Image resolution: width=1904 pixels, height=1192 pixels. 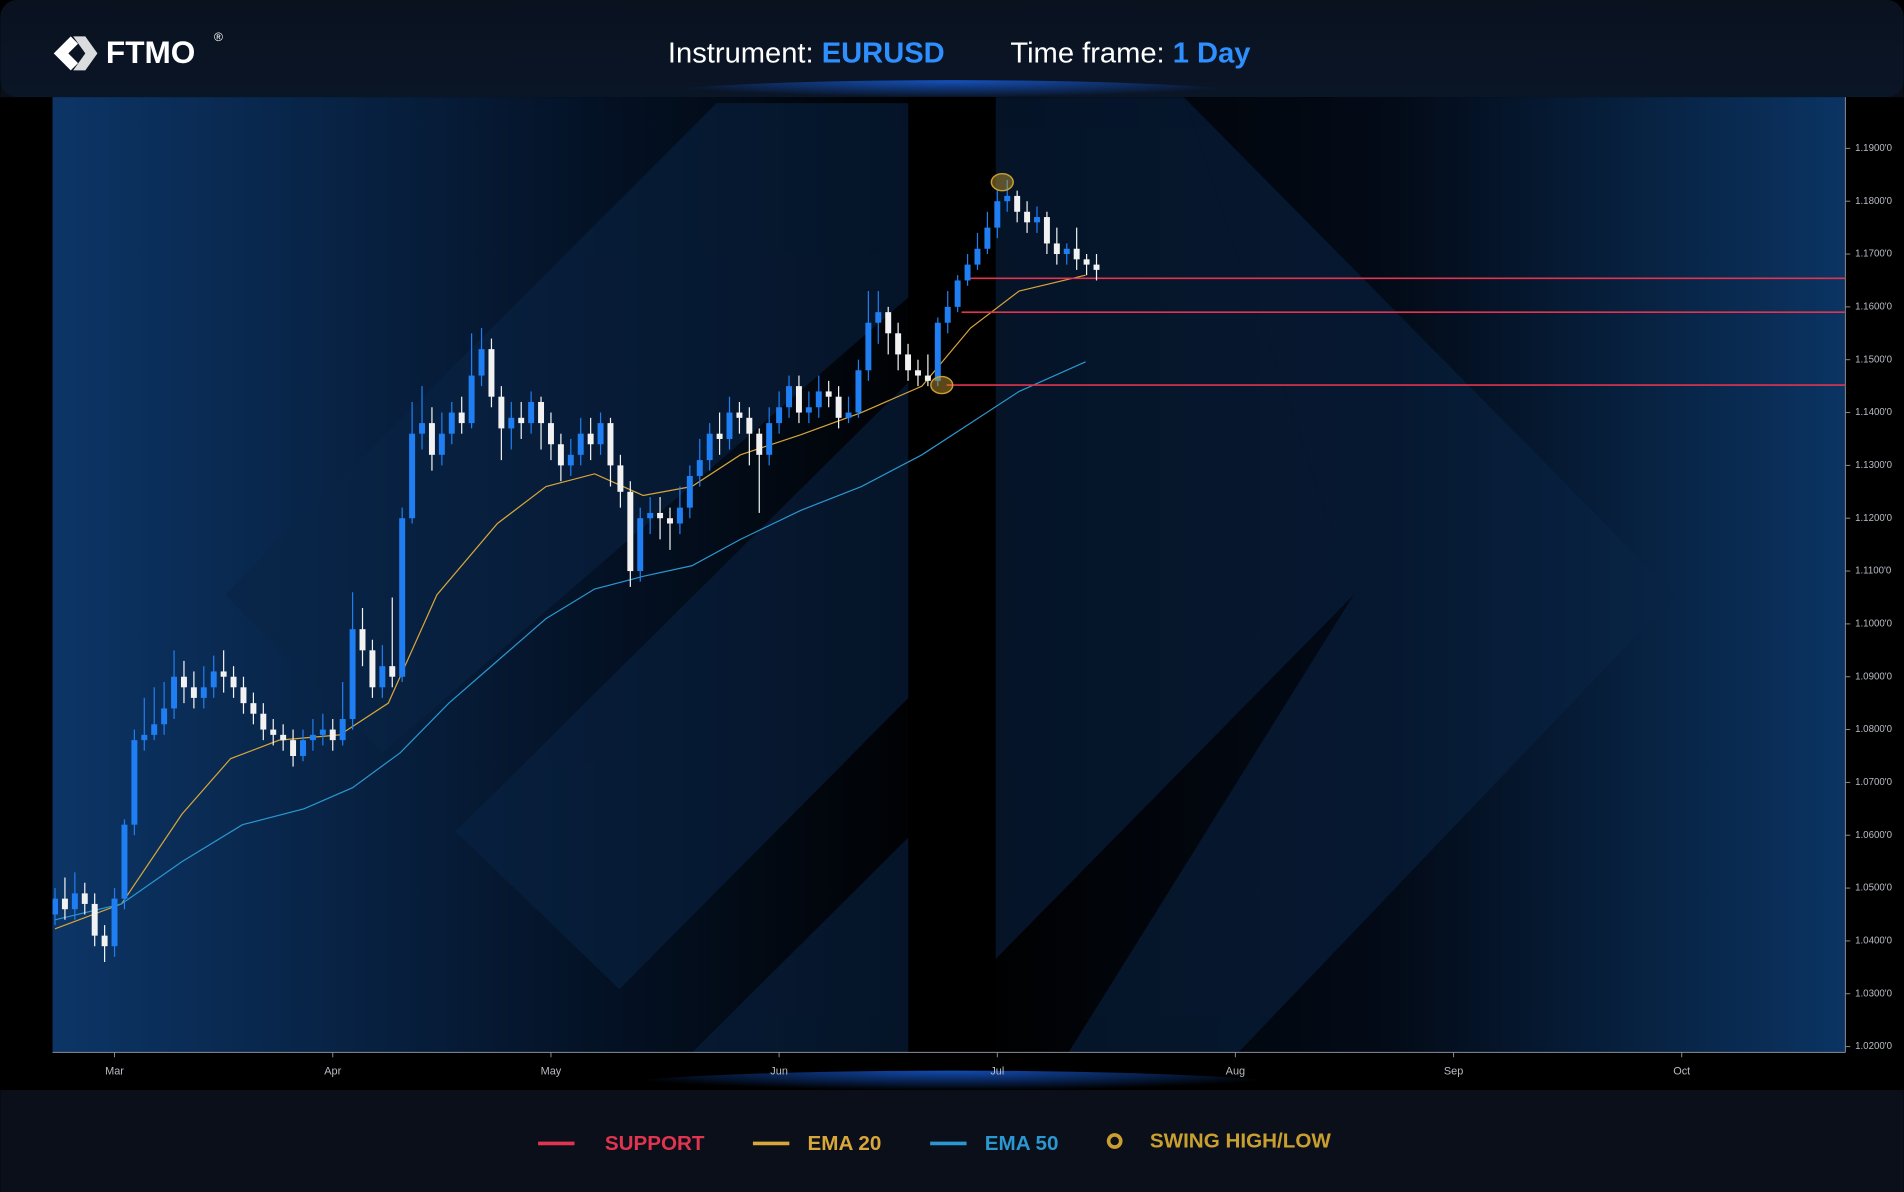 I want to click on y-tick-label: 1.0500'0, so click(x=1874, y=888).